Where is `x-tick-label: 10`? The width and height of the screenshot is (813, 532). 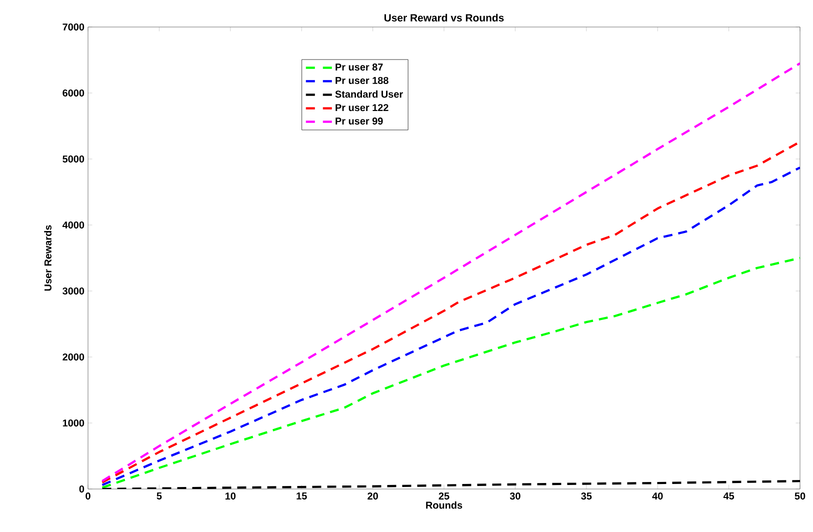 x-tick-label: 10 is located at coordinates (230, 496).